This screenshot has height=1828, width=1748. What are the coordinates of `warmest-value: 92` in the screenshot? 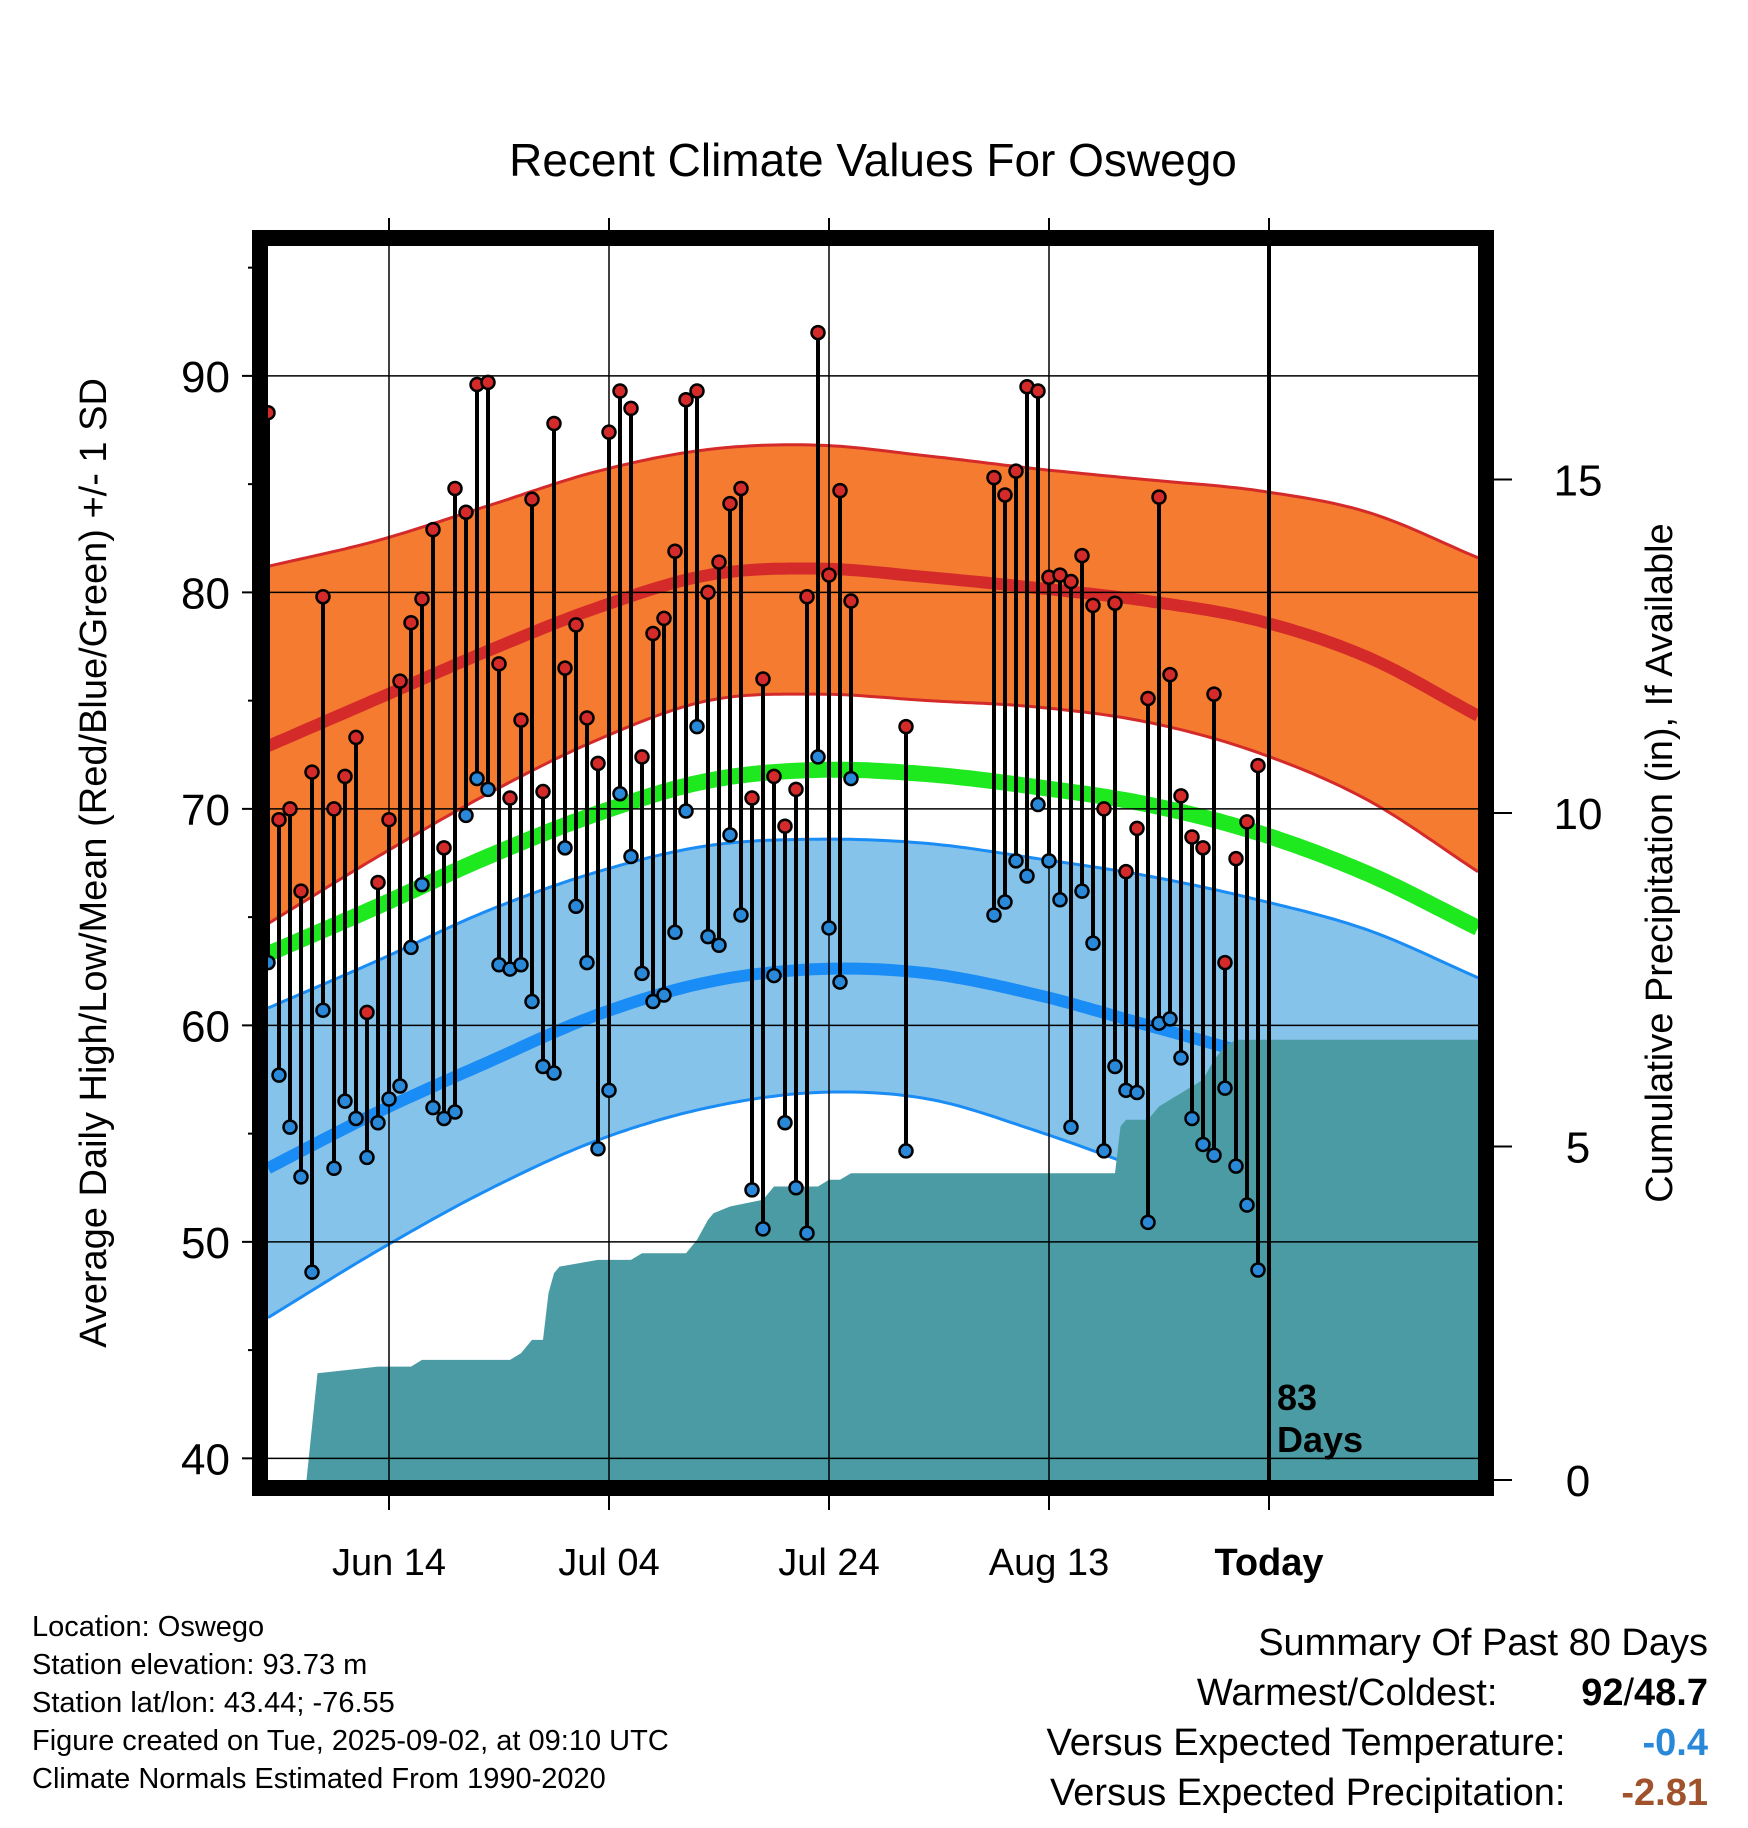 It's located at (1602, 1693).